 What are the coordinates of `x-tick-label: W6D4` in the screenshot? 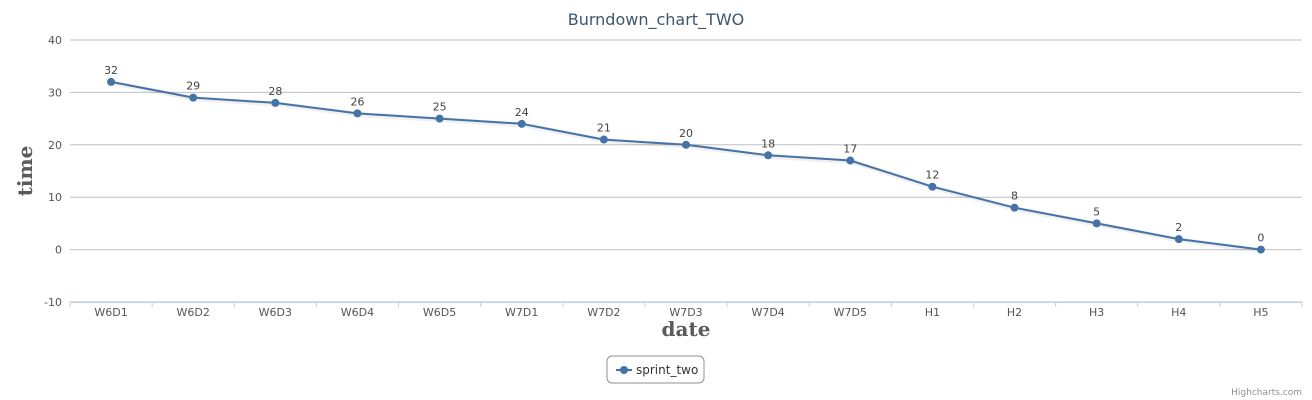 It's located at (357, 312).